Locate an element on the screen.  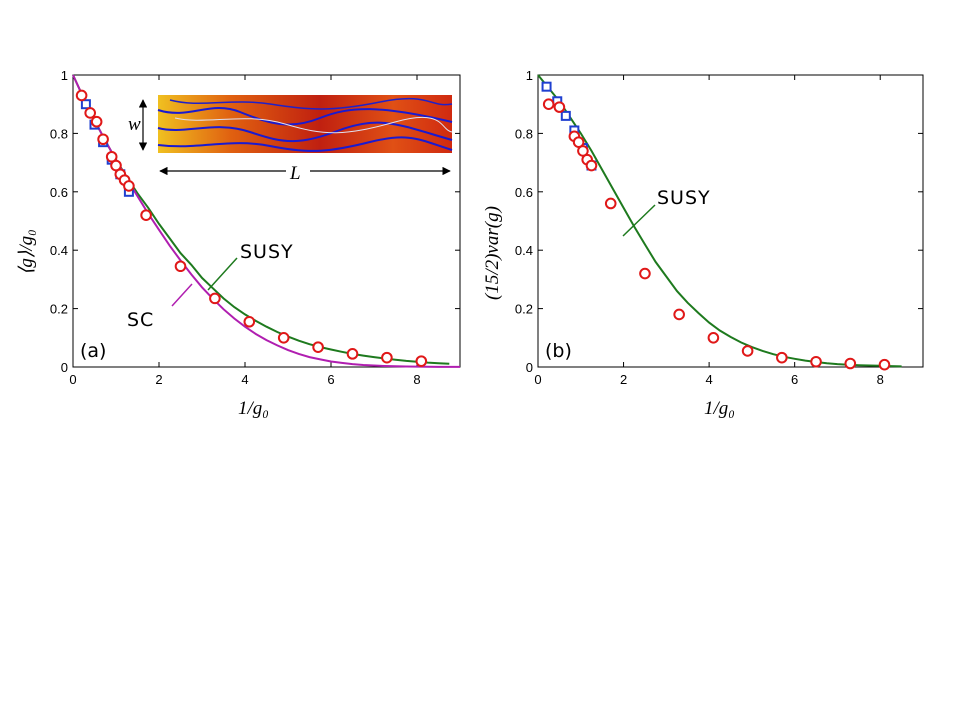
susy-label-a: SUSY is located at coordinates (267, 252).